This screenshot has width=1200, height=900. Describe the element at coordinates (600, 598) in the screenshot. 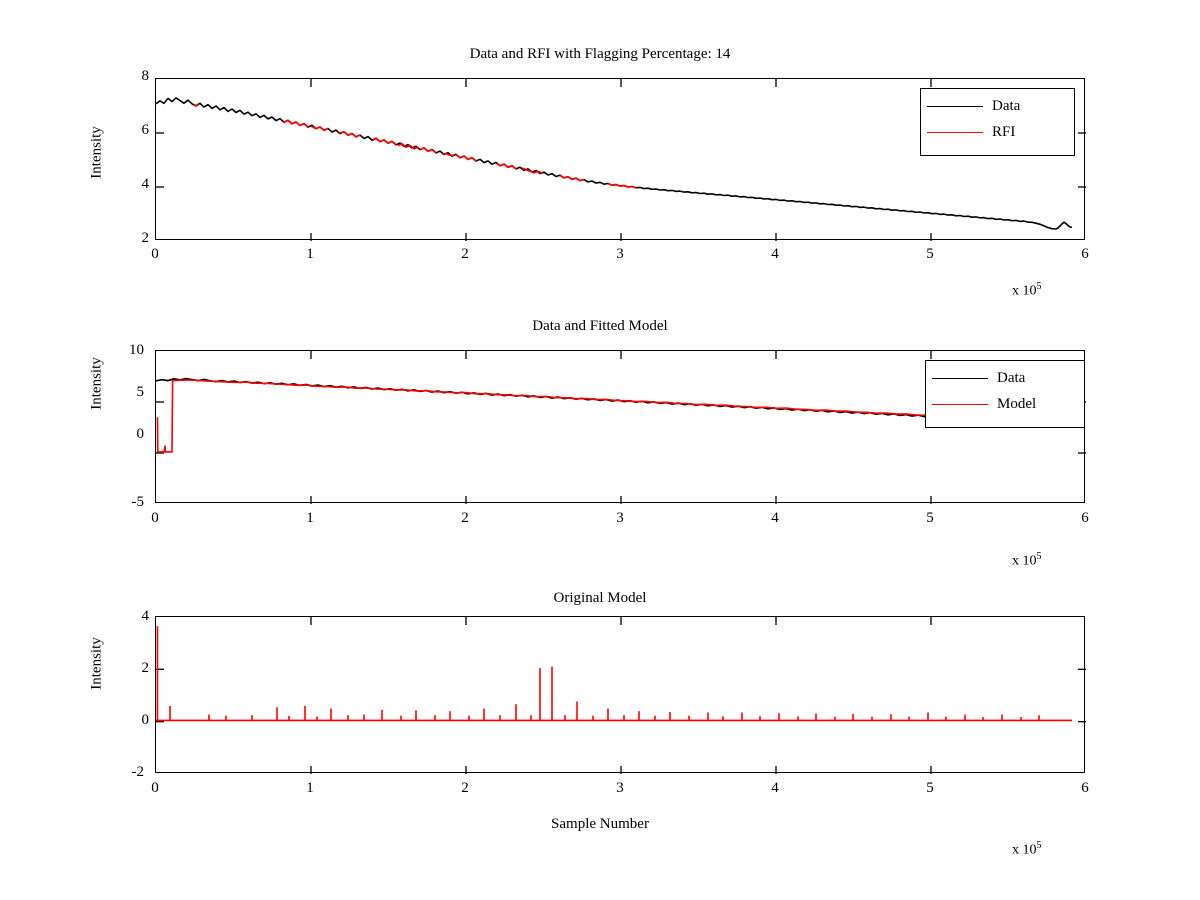

I see `panel-original-title: Original Model` at that location.